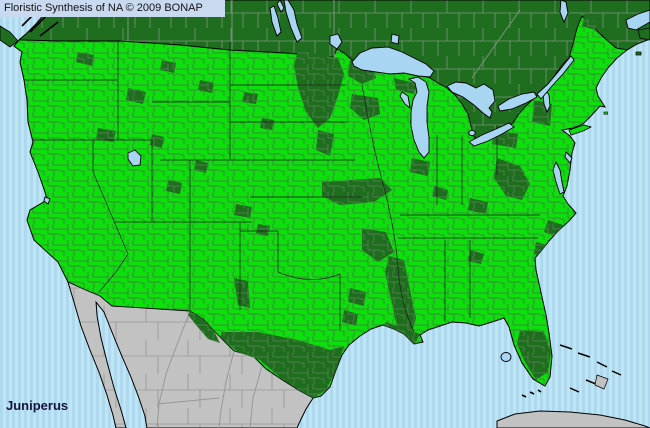 The width and height of the screenshot is (650, 428). What do you see at coordinates (558, 177) in the screenshot?
I see `chesapeake-bay` at bounding box center [558, 177].